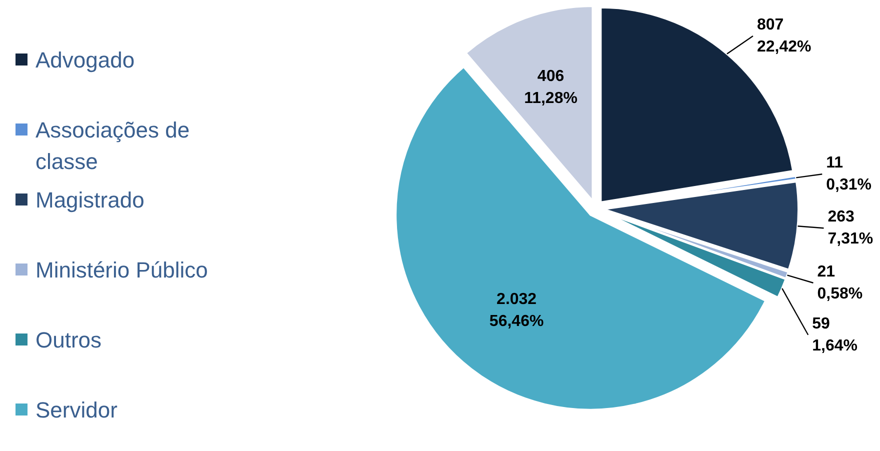 Image resolution: width=880 pixels, height=451 pixels. Describe the element at coordinates (551, 88) in the screenshot. I see `data-label: 406 11,28%` at that location.